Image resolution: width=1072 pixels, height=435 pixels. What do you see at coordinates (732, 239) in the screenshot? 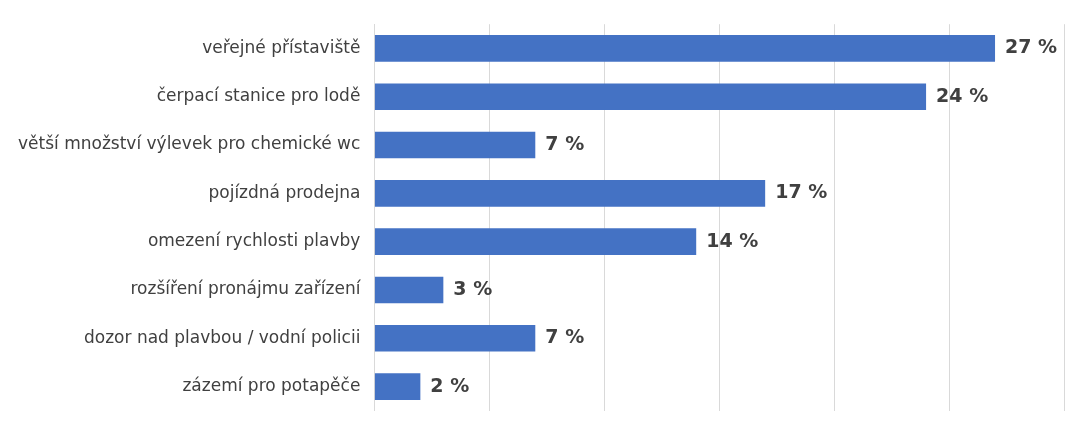
I see `data-label: 14 %` at bounding box center [732, 239].